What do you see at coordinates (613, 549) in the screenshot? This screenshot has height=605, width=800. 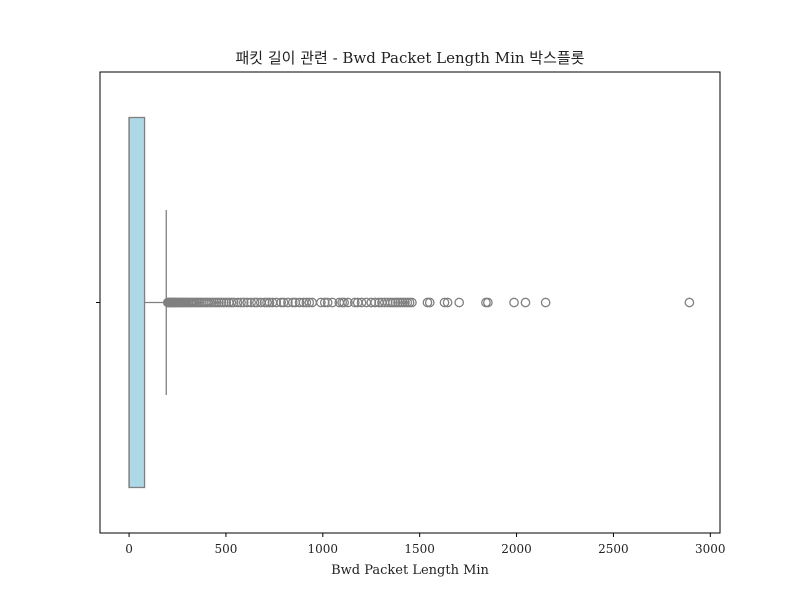 I see `x-tick-label: 2500` at bounding box center [613, 549].